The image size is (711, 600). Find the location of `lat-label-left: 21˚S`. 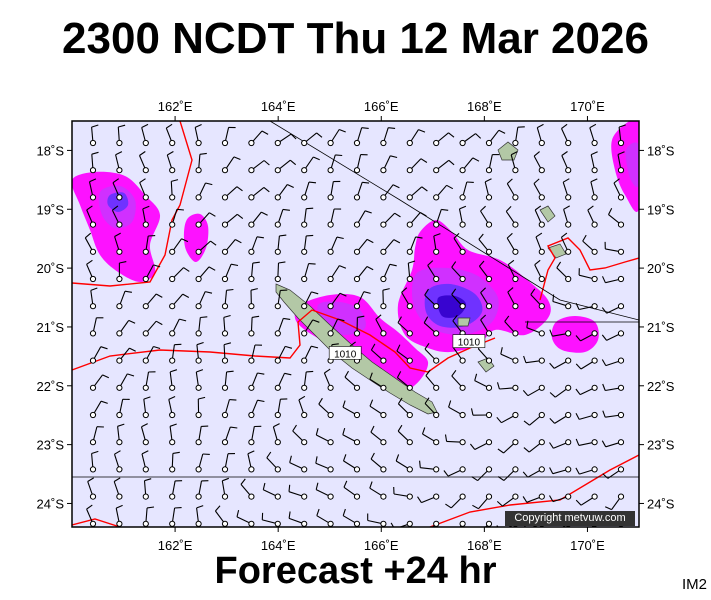

lat-label-left: 21˚S is located at coordinates (51, 327).